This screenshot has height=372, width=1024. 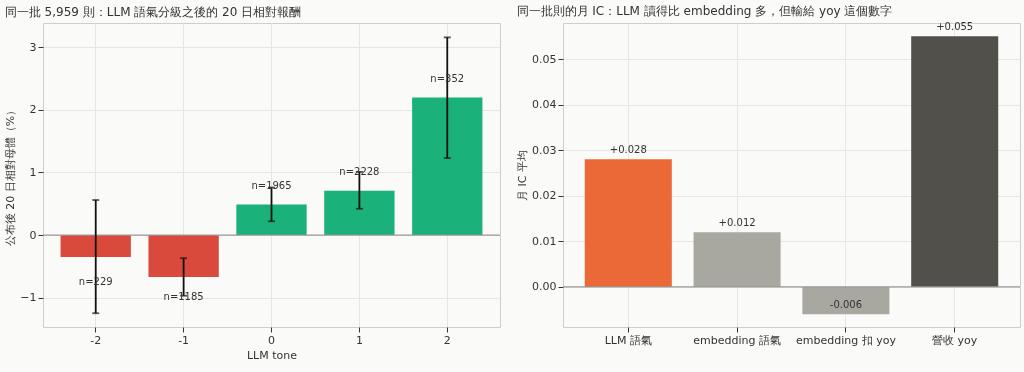 I want to click on y-tick-label: 0.02, so click(x=544, y=196).